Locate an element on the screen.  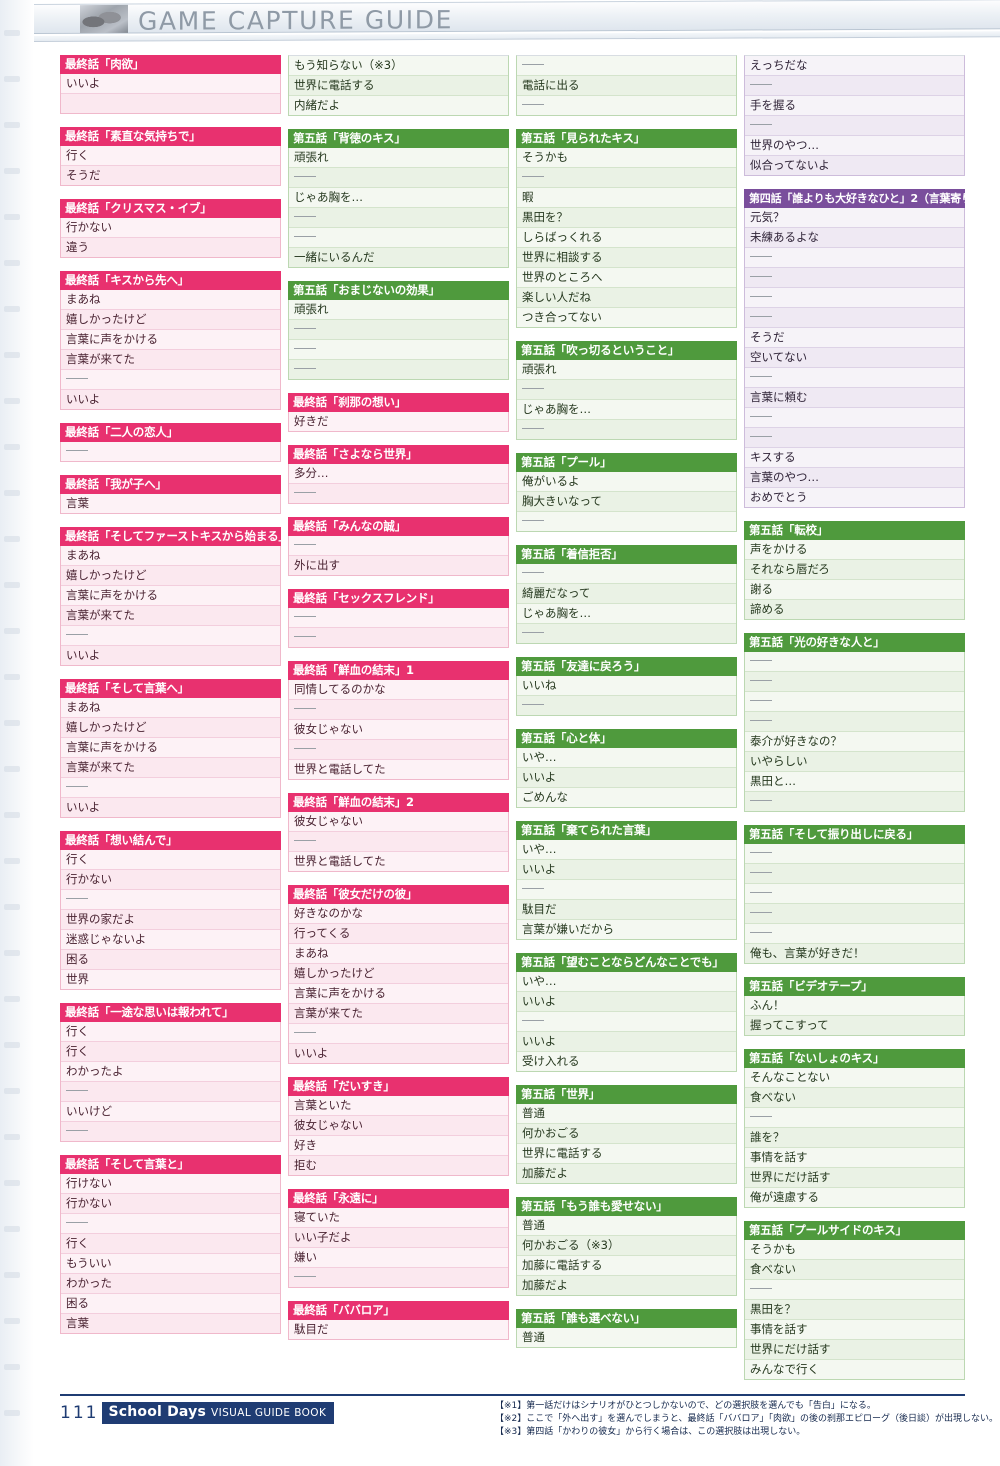
choice-row: いい子だよ is located at coordinates (398, 1238).